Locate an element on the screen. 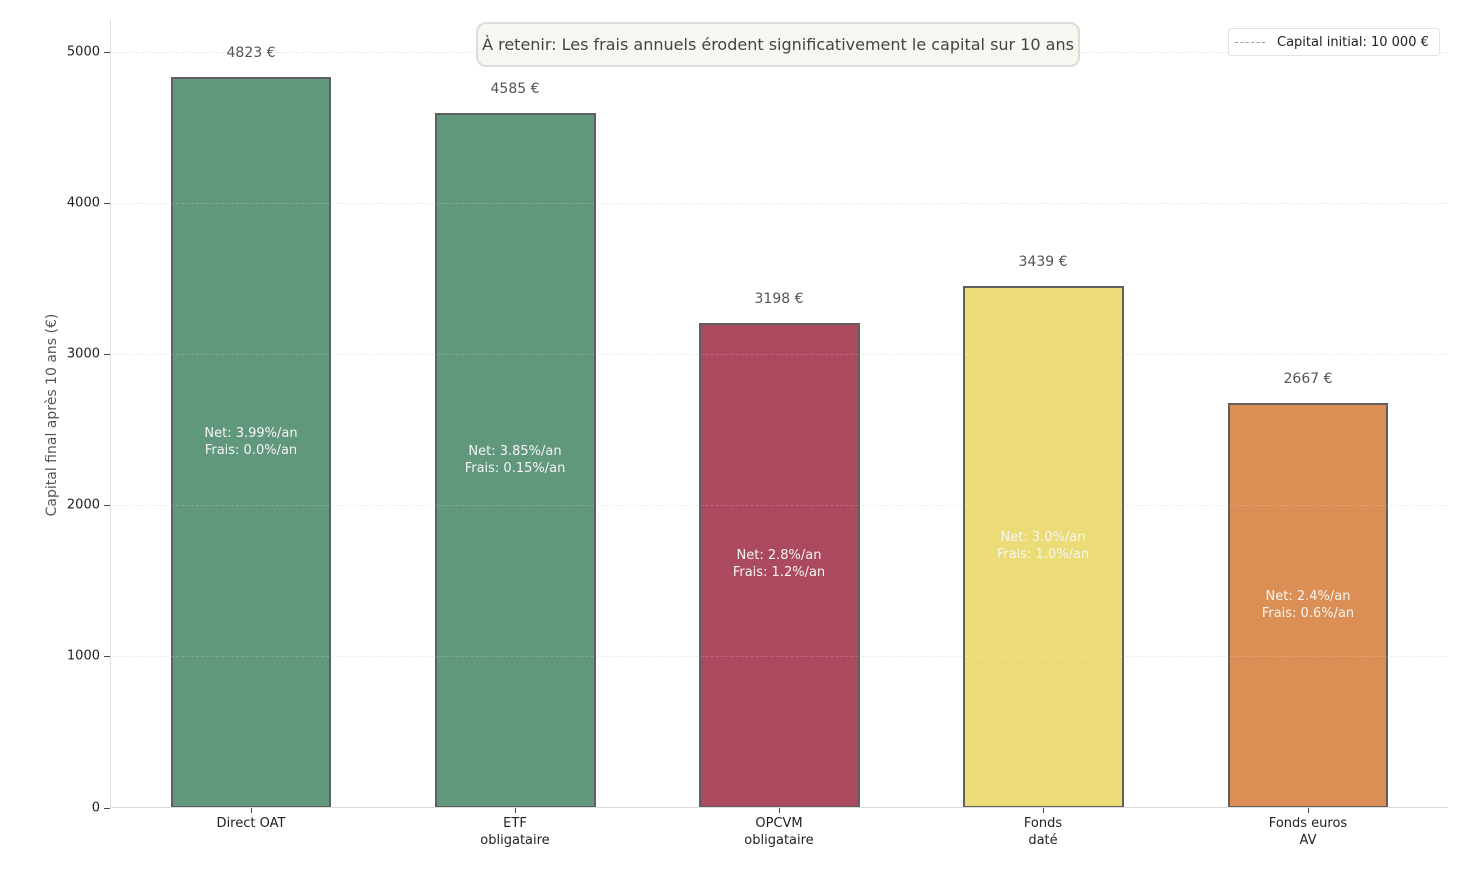 The width and height of the screenshot is (1470, 884). fees-rate: Frais: 0.15%/an is located at coordinates (515, 468).